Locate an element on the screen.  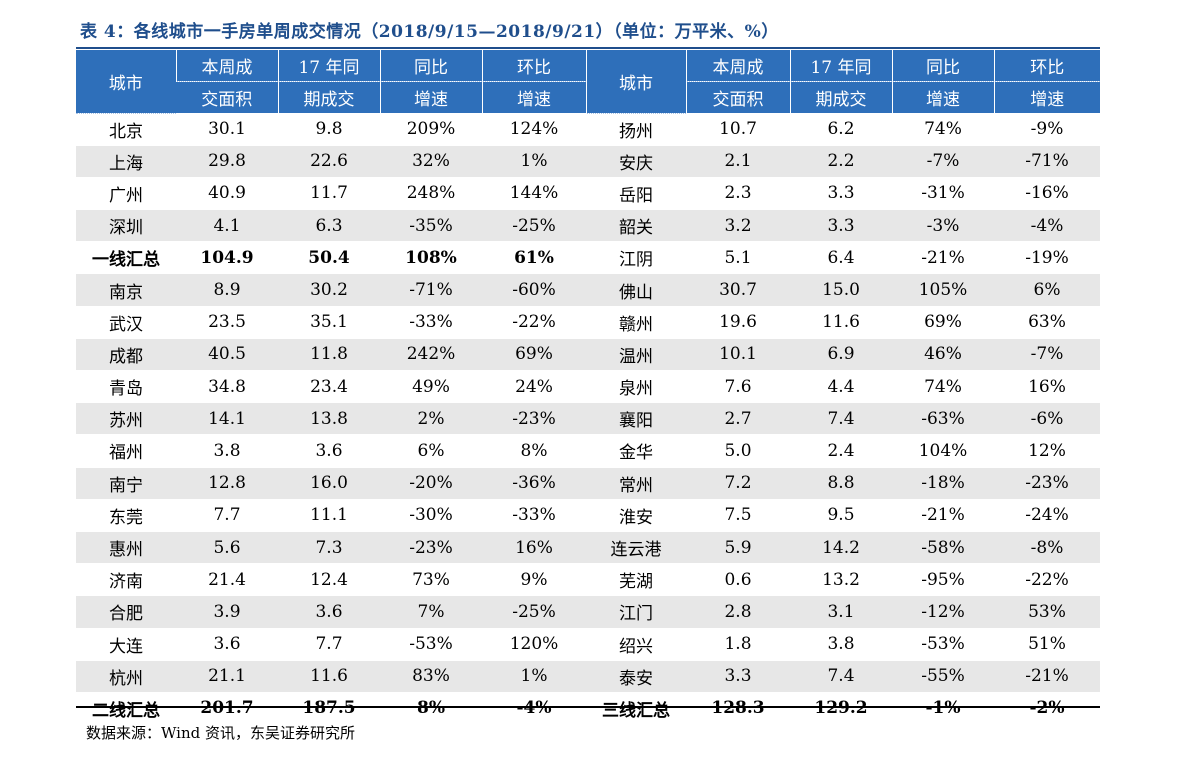
left-last-year-cell: 50.4 is located at coordinates (329, 258).